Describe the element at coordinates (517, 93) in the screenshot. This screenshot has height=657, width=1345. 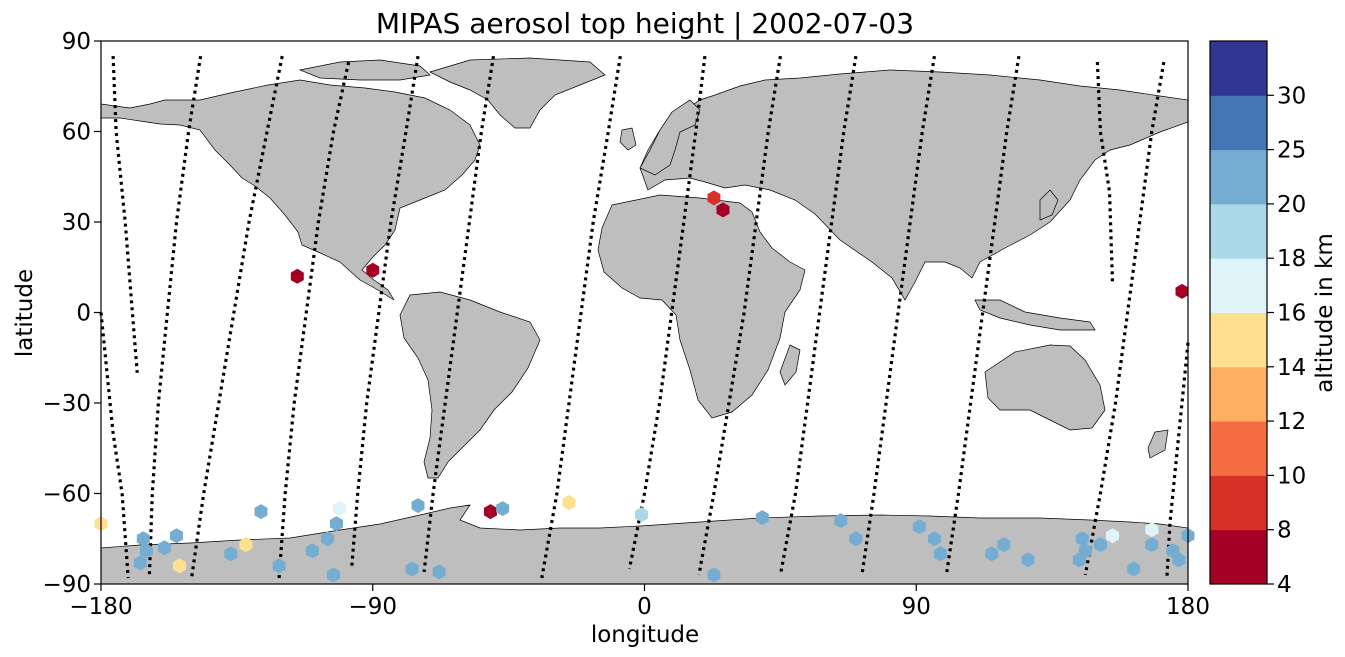
I see `greenland` at that location.